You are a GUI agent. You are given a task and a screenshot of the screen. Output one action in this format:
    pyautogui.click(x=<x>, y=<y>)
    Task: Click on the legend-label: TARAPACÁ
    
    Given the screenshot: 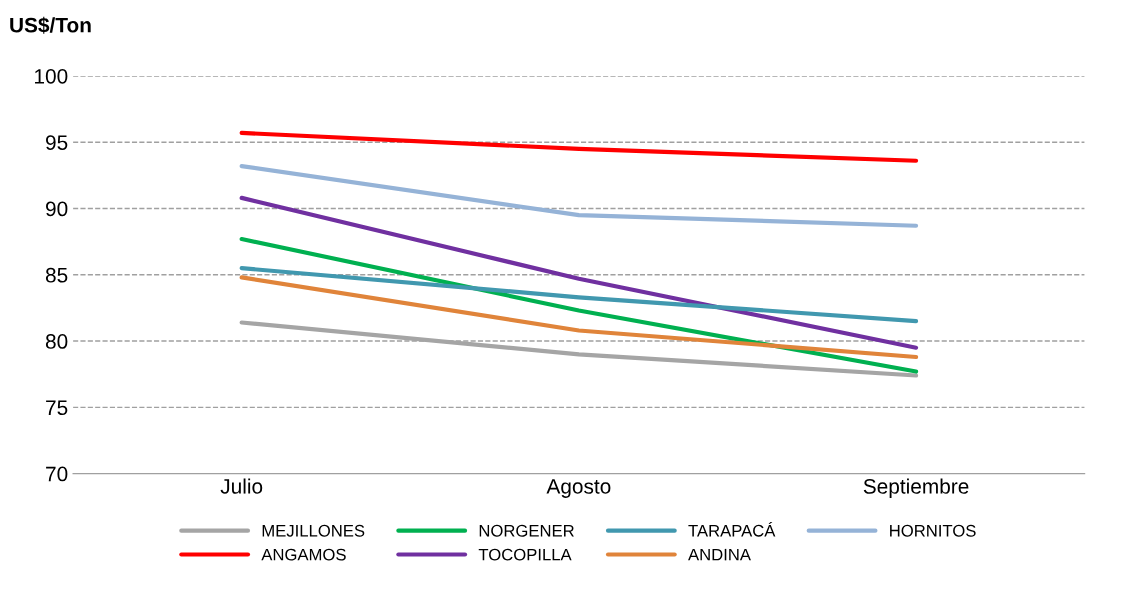 What is the action you would take?
    pyautogui.click(x=732, y=529)
    